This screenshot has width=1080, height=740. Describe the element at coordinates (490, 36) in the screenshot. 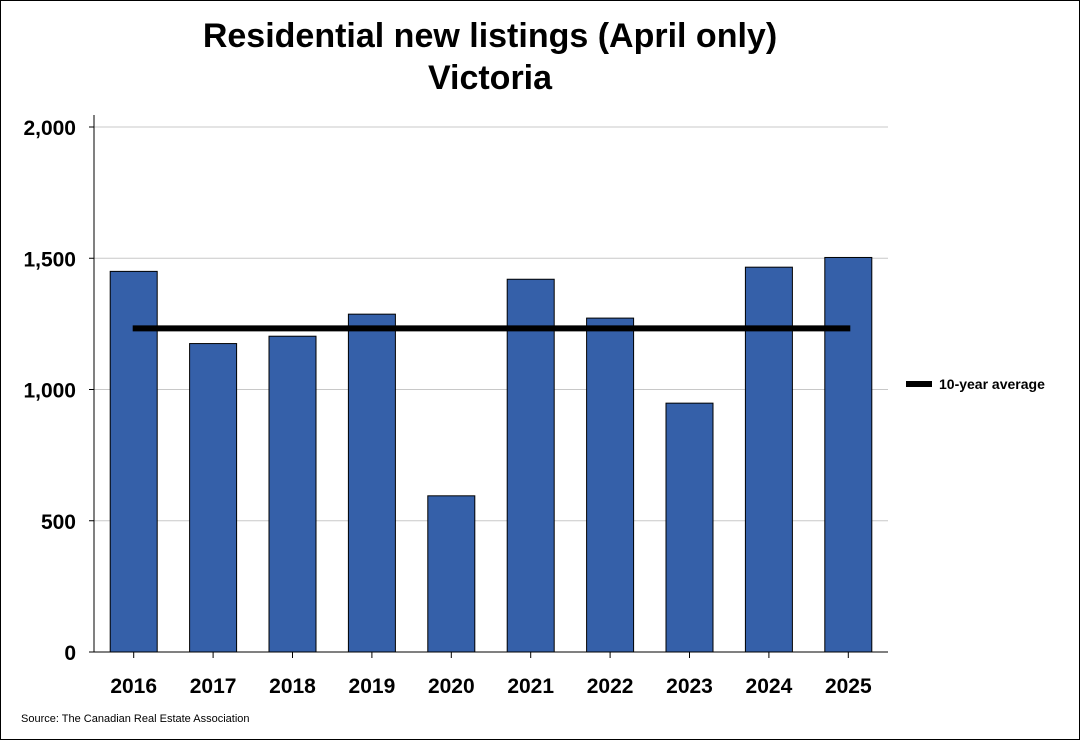

I see `chart-title-line-1: Residential new listings (April only)` at that location.